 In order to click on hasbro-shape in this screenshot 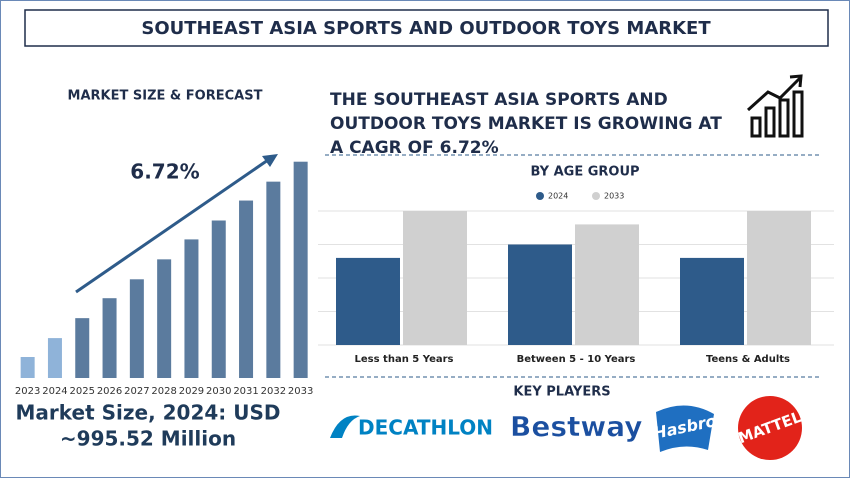, I will do `click(685, 428)`.